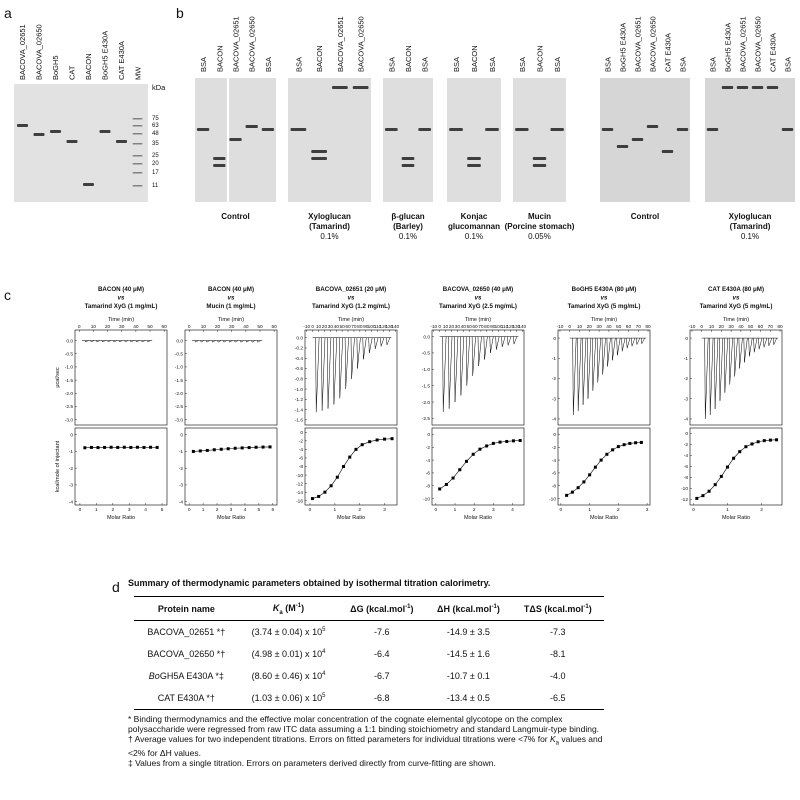 The image size is (800, 800). What do you see at coordinates (231, 289) in the screenshot?
I see `plot-title: BACON (40 μM)` at bounding box center [231, 289].